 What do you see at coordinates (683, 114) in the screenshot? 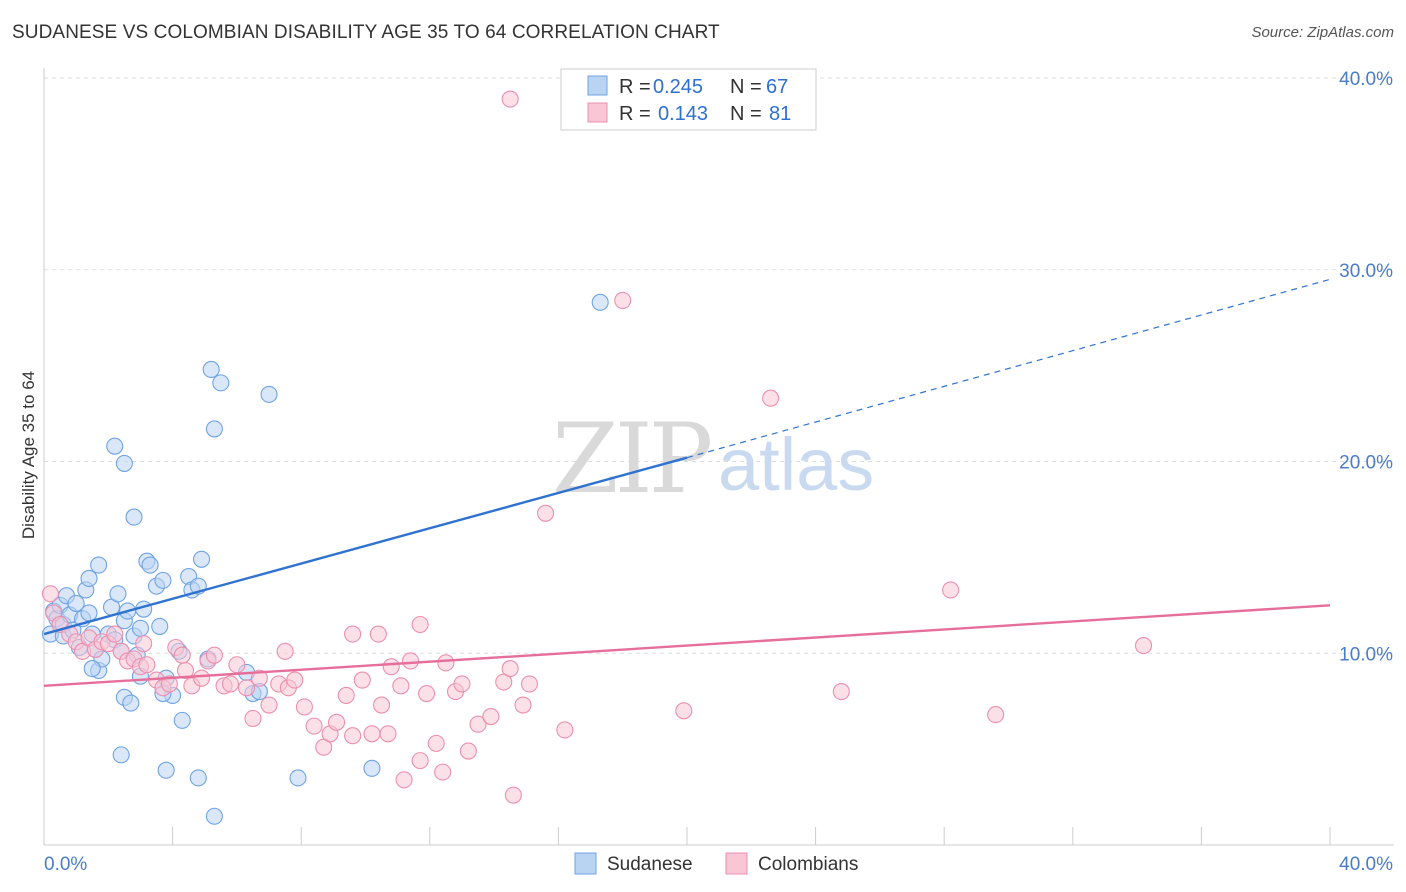
I see `legend-r-value-colombians: 0.143` at bounding box center [683, 114].